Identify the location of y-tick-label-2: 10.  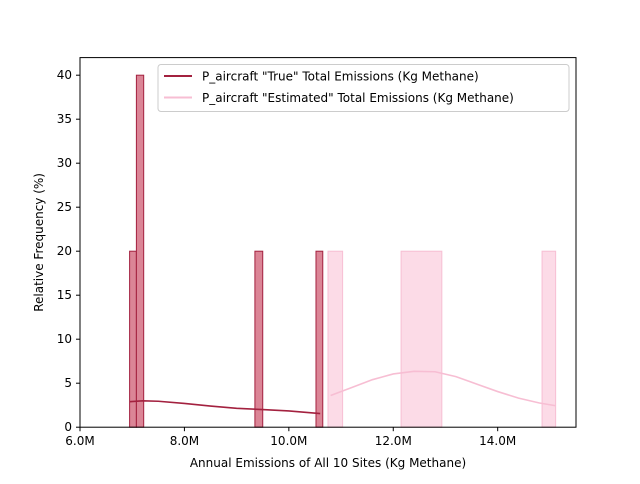
(64, 339).